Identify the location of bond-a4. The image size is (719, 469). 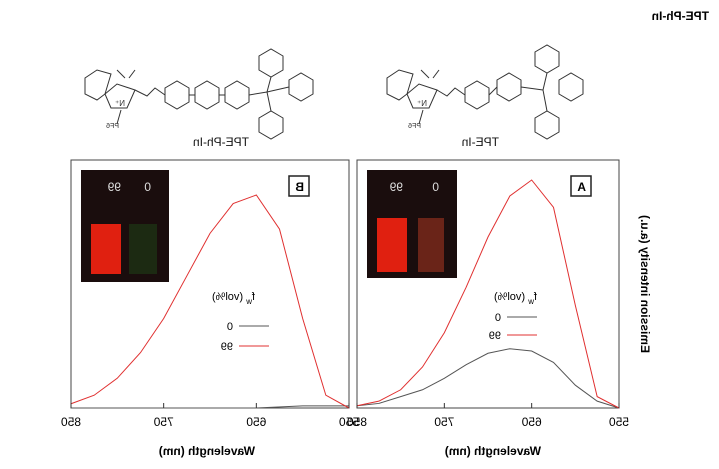
(493, 91).